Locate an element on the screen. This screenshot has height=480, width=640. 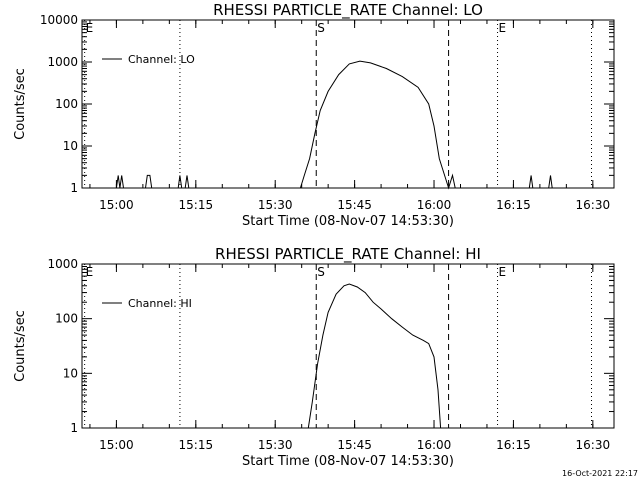
y-tick-label: 10000 is located at coordinates (59, 20).